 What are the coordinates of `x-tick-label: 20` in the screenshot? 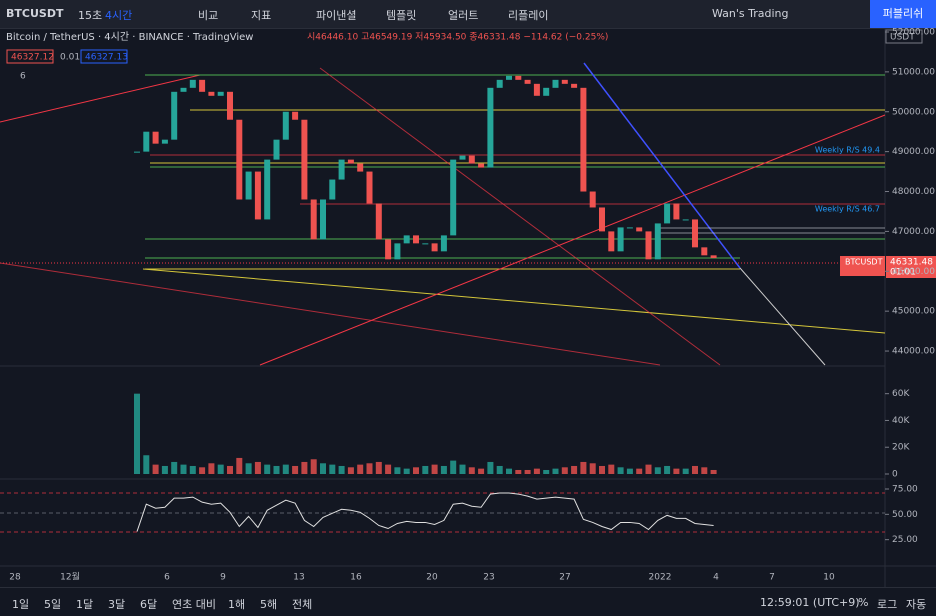 It's located at (432, 578).